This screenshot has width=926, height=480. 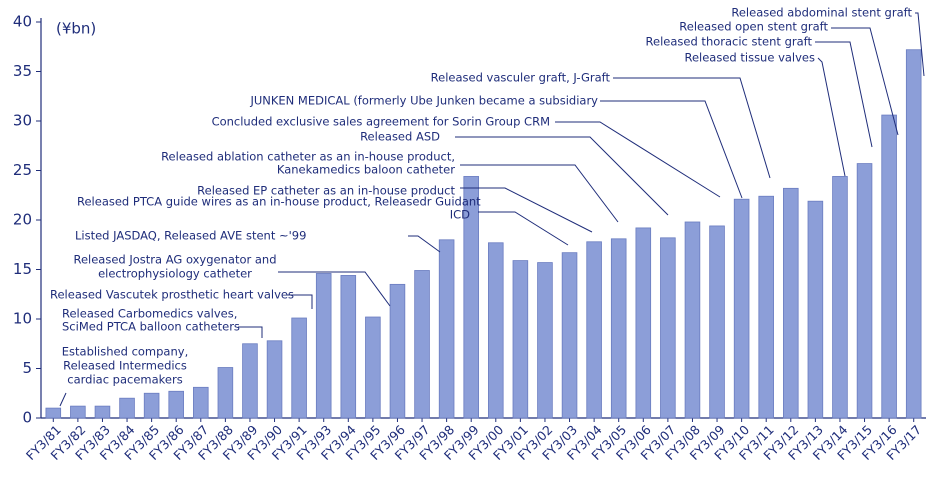 I want to click on annotation: Released abdominal stent graft, so click(x=821, y=13).